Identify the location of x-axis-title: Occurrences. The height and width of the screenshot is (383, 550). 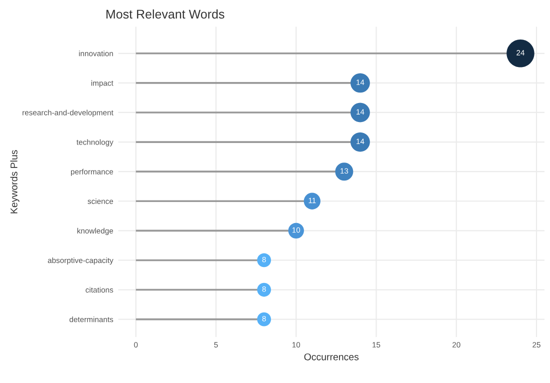
(331, 356).